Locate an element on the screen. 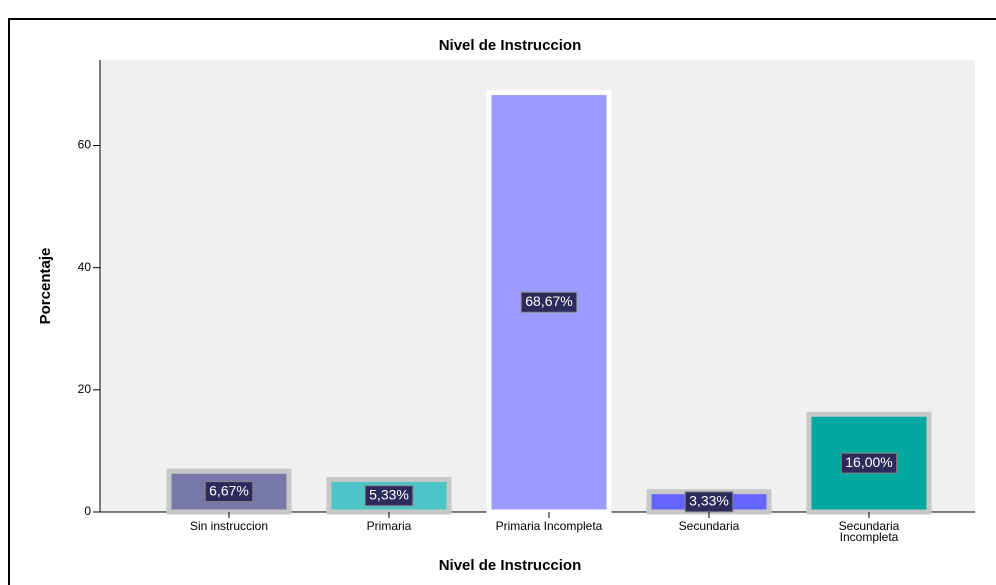 The image size is (996, 585). x-tick-label: Secundaria is located at coordinates (709, 526).